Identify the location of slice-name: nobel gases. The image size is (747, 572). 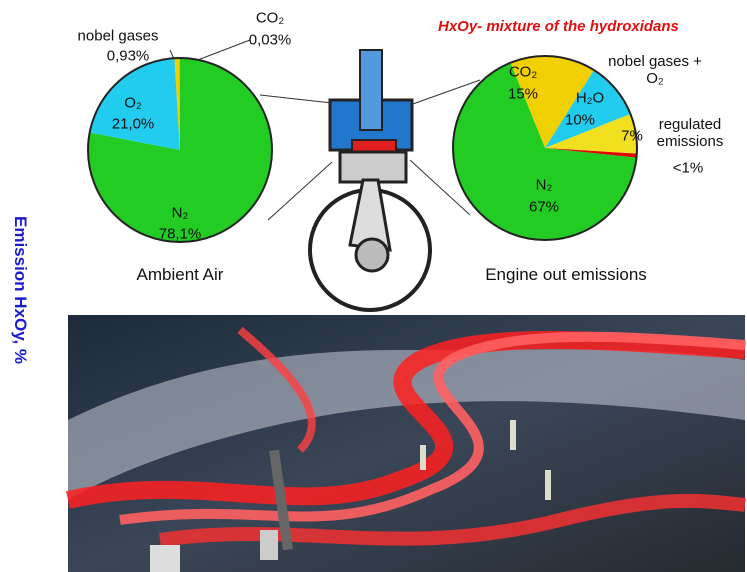
(118, 36).